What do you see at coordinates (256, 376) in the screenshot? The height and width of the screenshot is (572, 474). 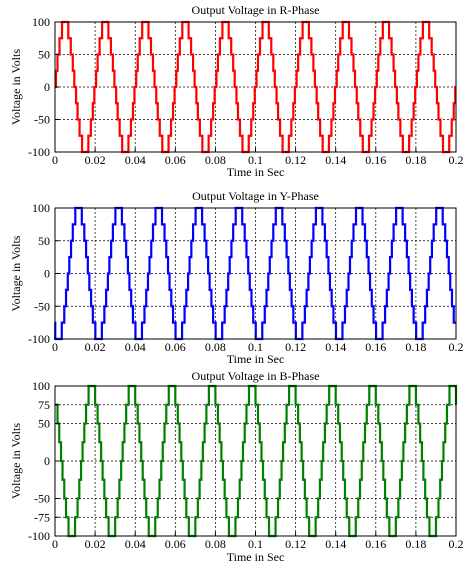 I see `chart-title: Output Voltage in B-Phase` at bounding box center [256, 376].